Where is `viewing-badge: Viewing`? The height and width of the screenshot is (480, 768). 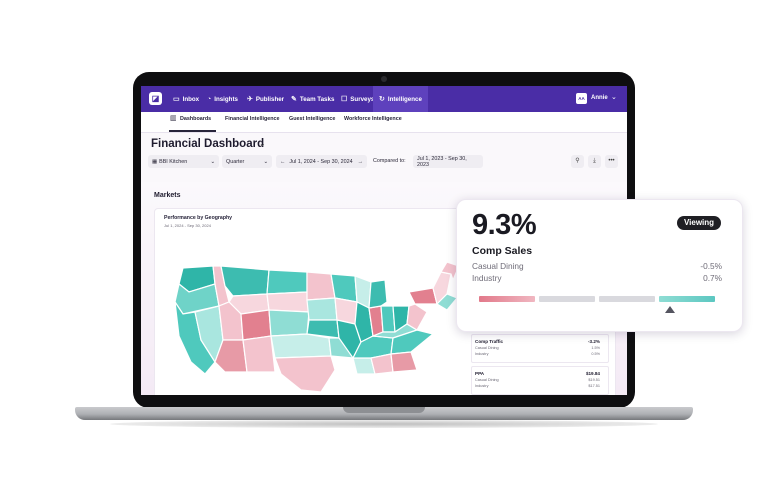
viewing-badge: Viewing is located at coordinates (699, 223).